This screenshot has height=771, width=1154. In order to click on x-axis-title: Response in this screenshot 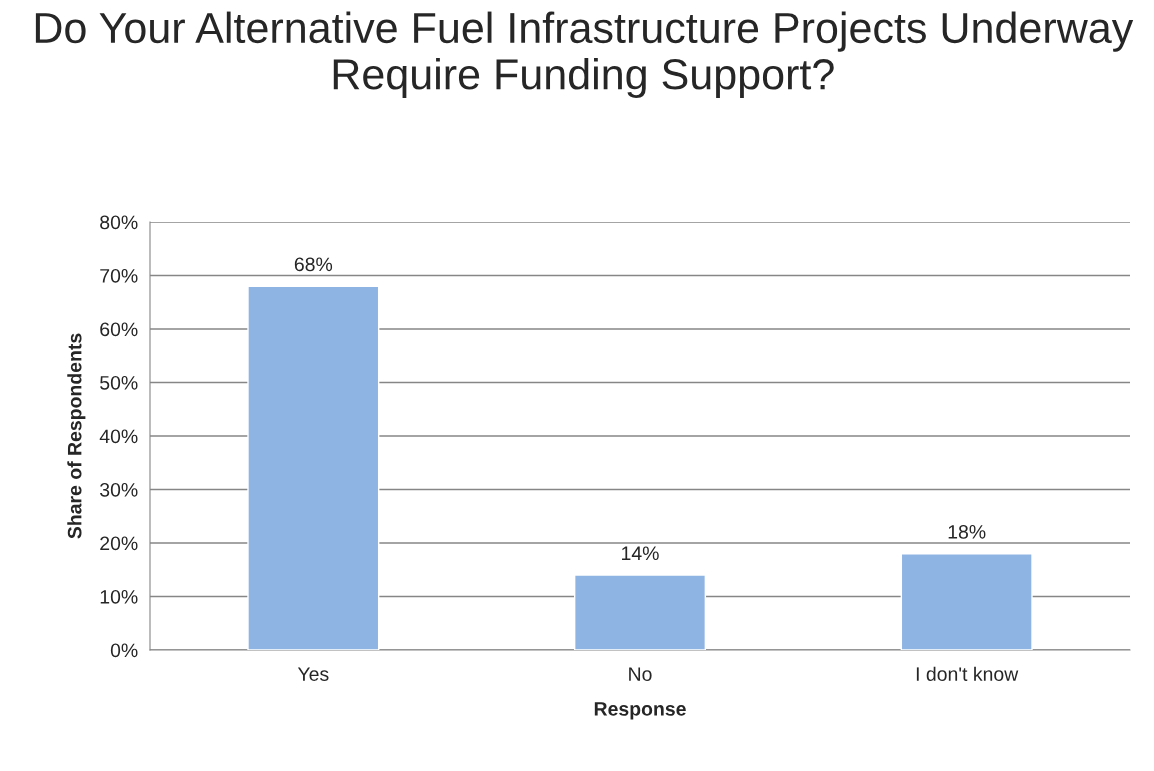, I will do `click(640, 711)`.